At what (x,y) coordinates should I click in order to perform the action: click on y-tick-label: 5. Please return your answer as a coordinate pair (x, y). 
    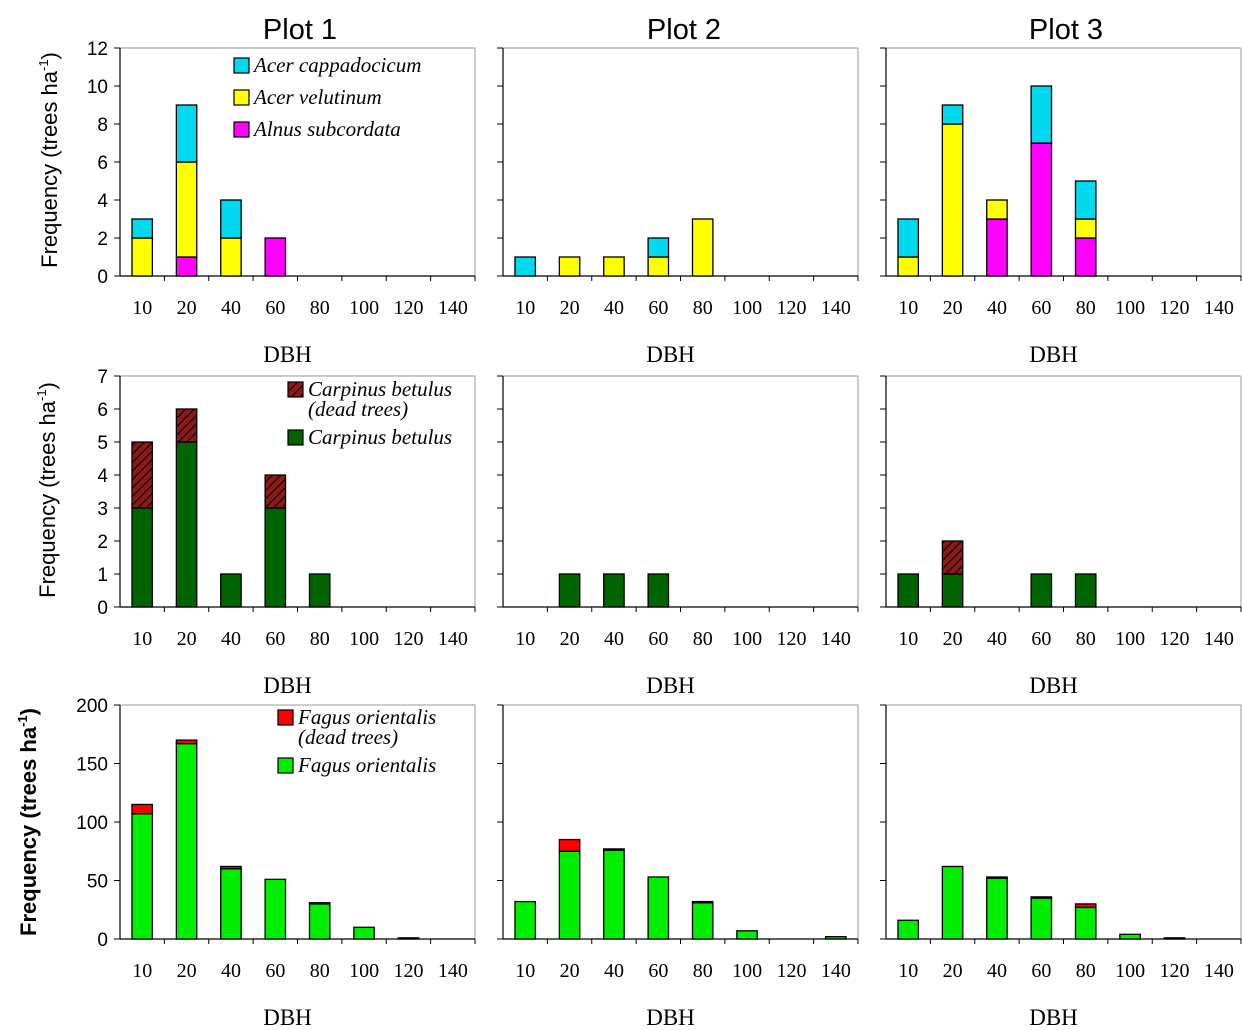
    Looking at the image, I should click on (102, 443).